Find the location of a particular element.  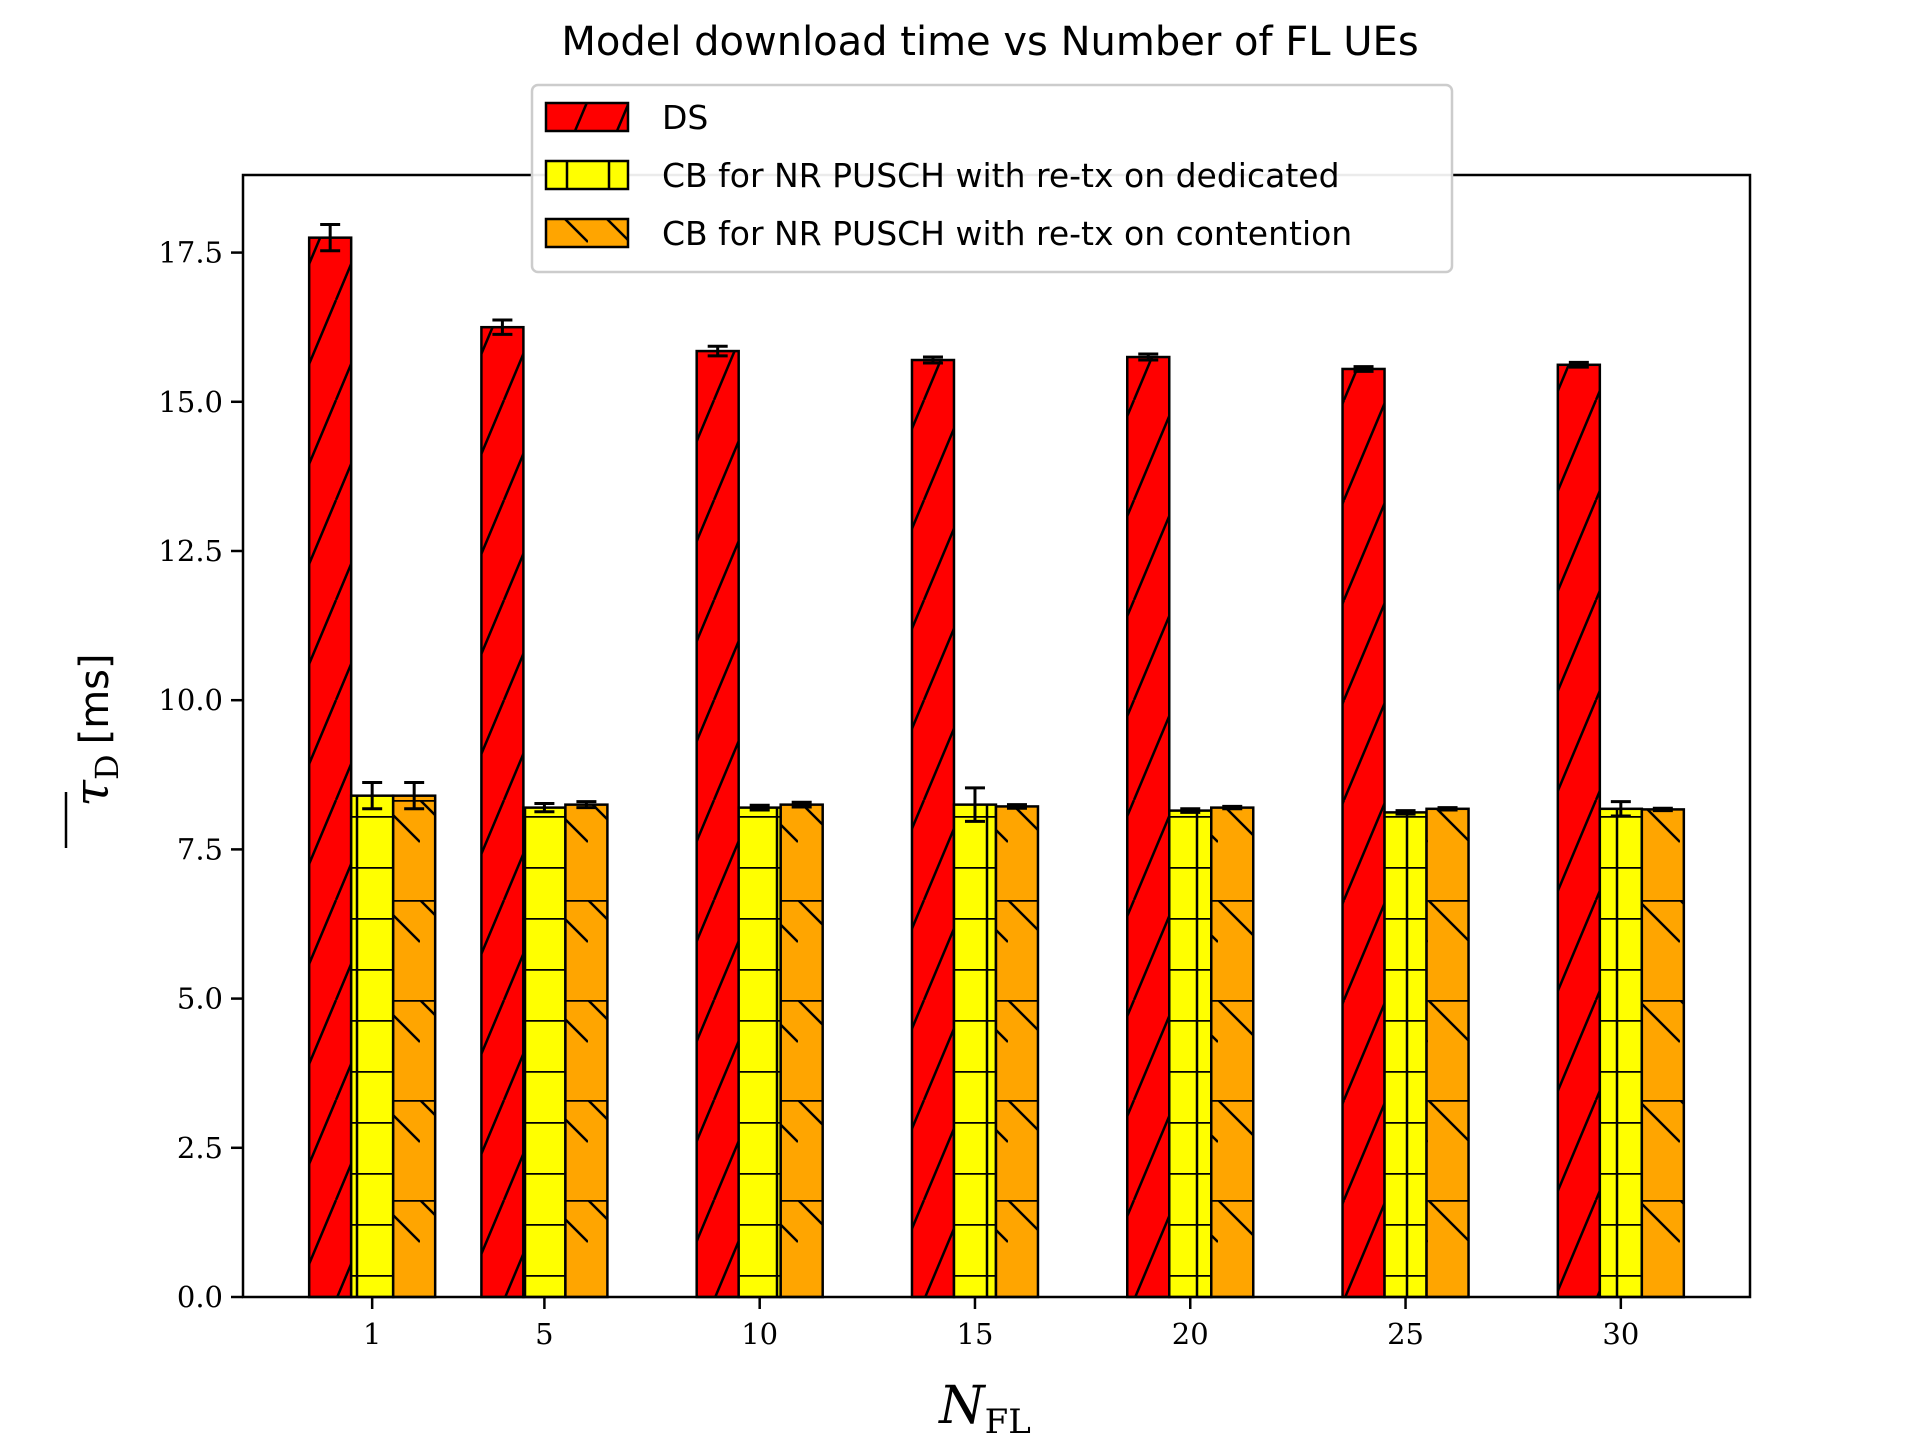

chart-title: Model download time vs Number of FL UEs is located at coordinates (989, 42).